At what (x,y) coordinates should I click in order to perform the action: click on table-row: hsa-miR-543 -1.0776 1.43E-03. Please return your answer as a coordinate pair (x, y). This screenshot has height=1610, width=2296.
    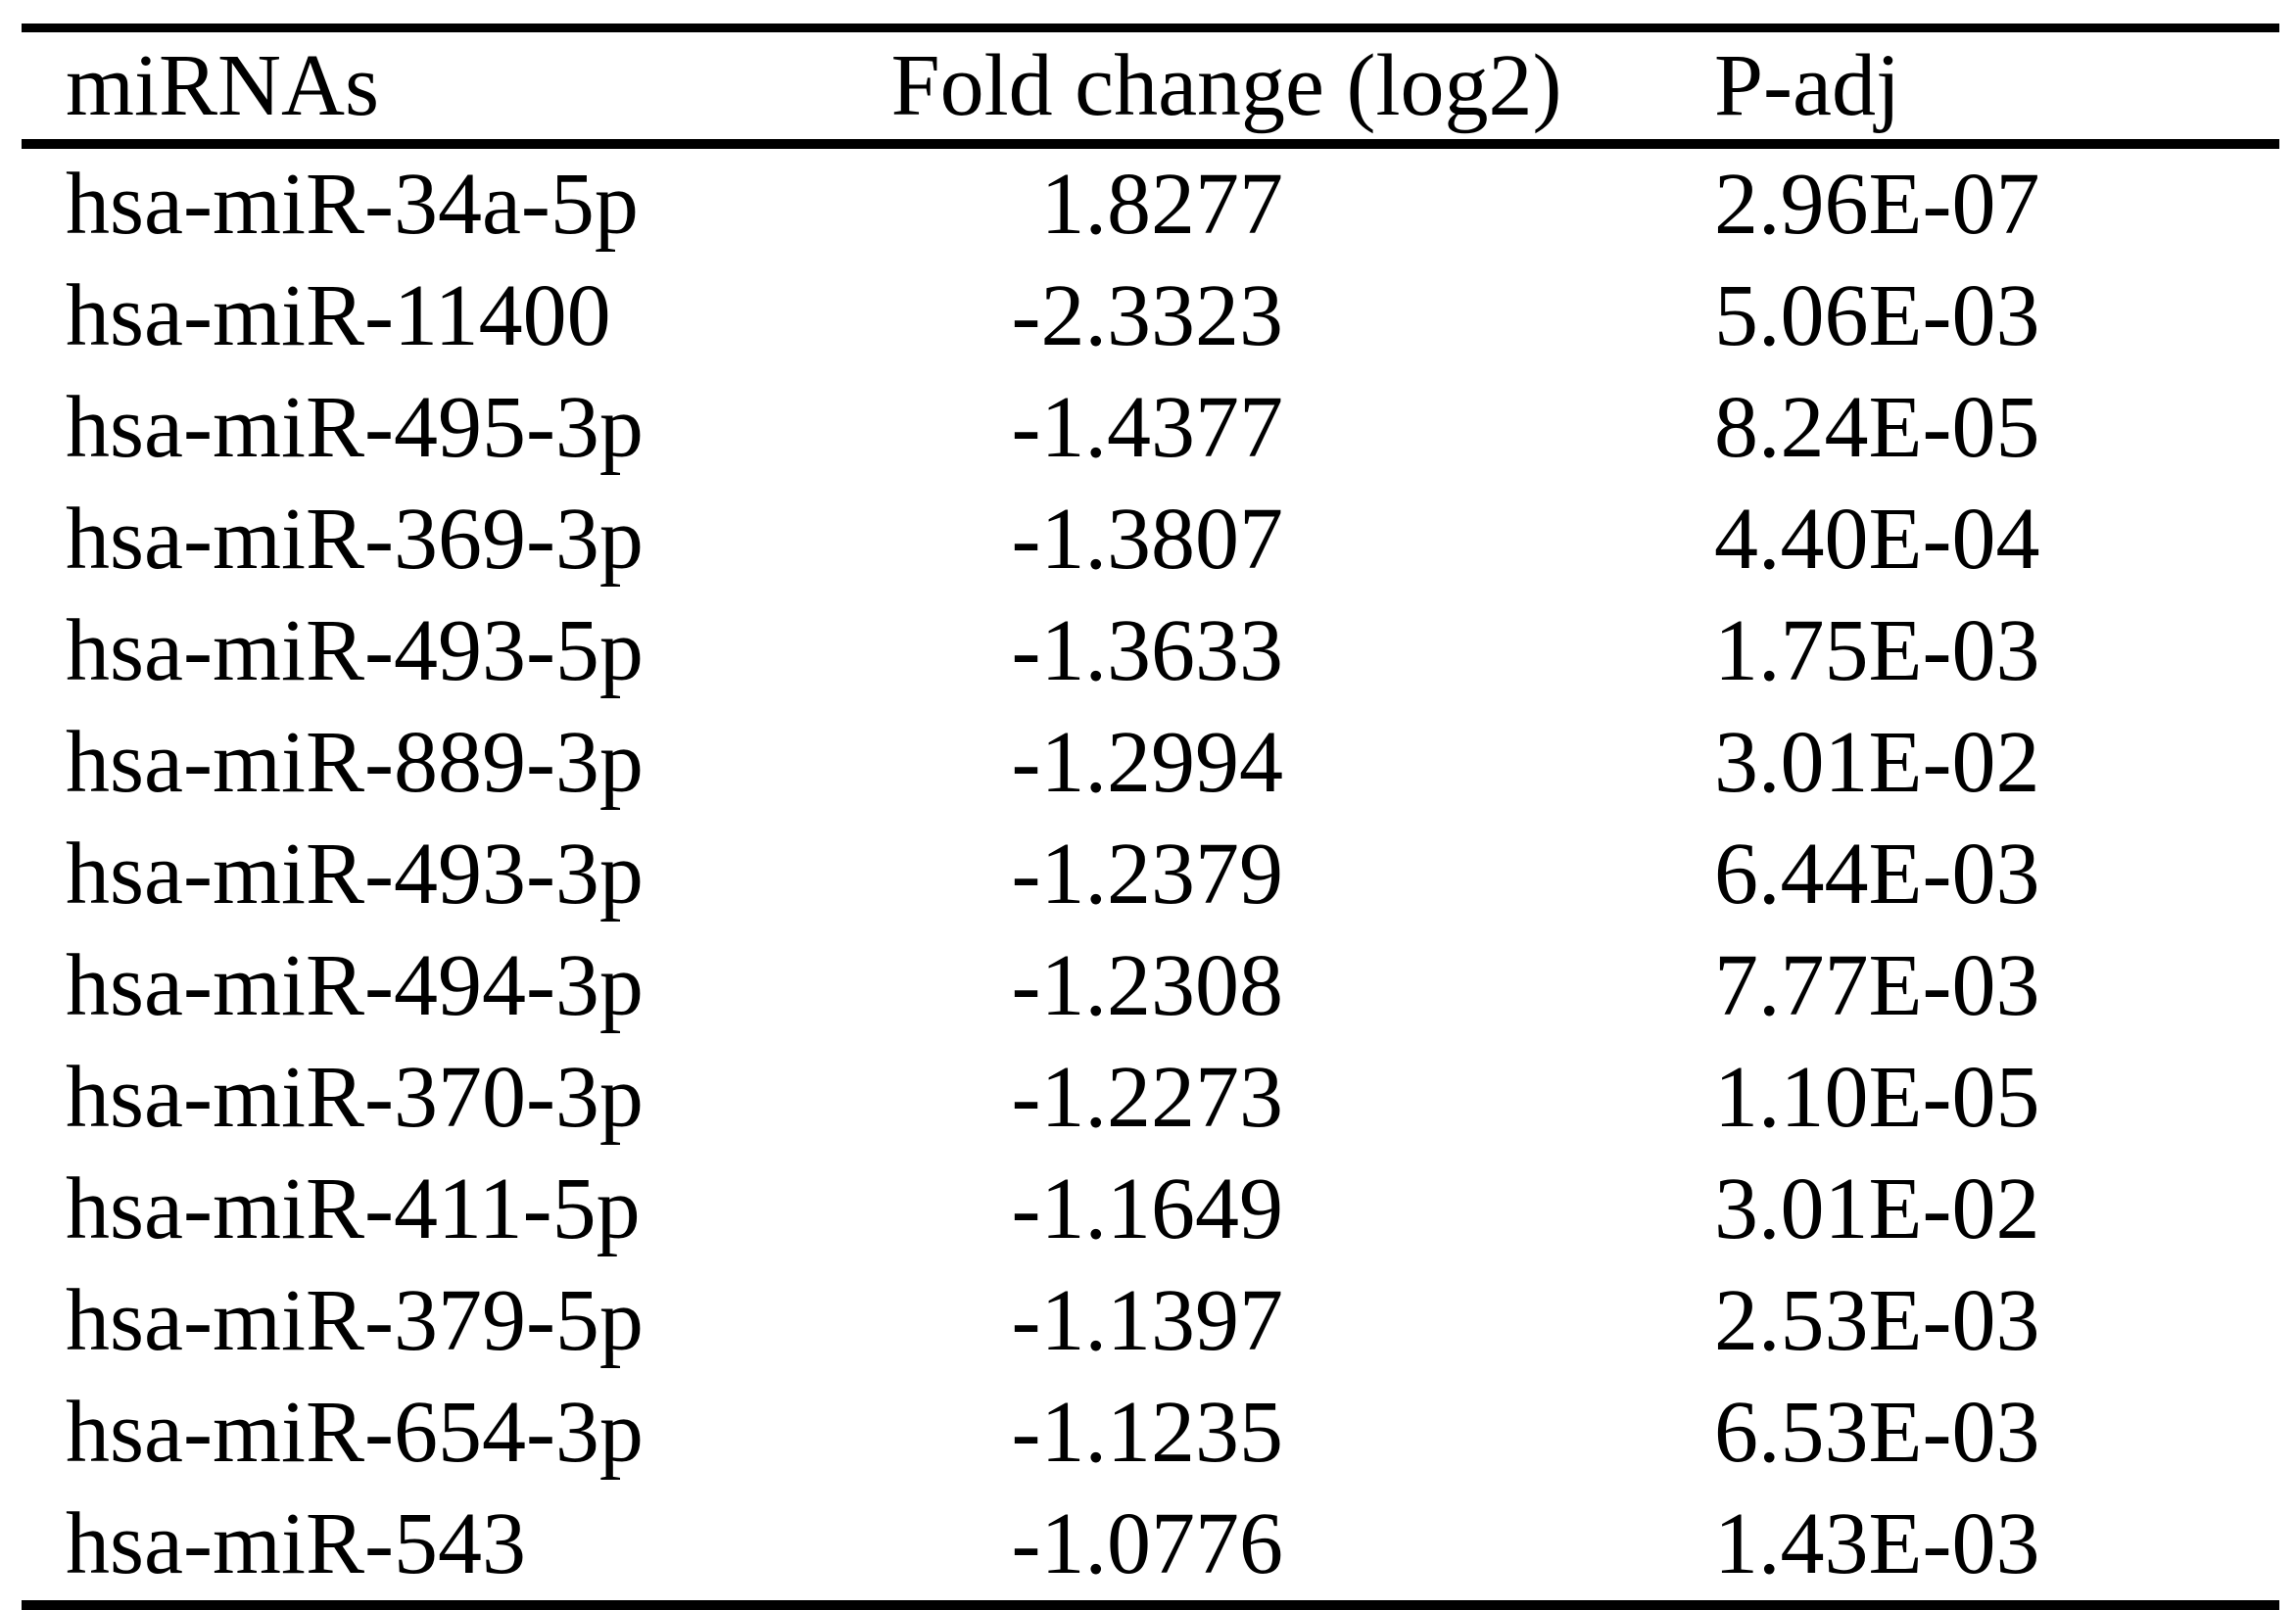
    Looking at the image, I should click on (1151, 1547).